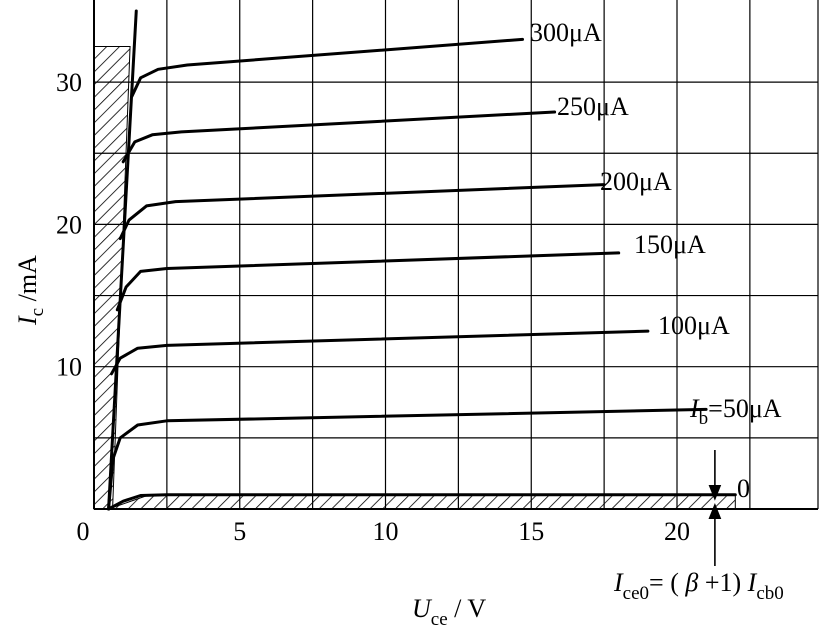 The width and height of the screenshot is (827, 630). I want to click on x-tick-label: 0, so click(83, 531).